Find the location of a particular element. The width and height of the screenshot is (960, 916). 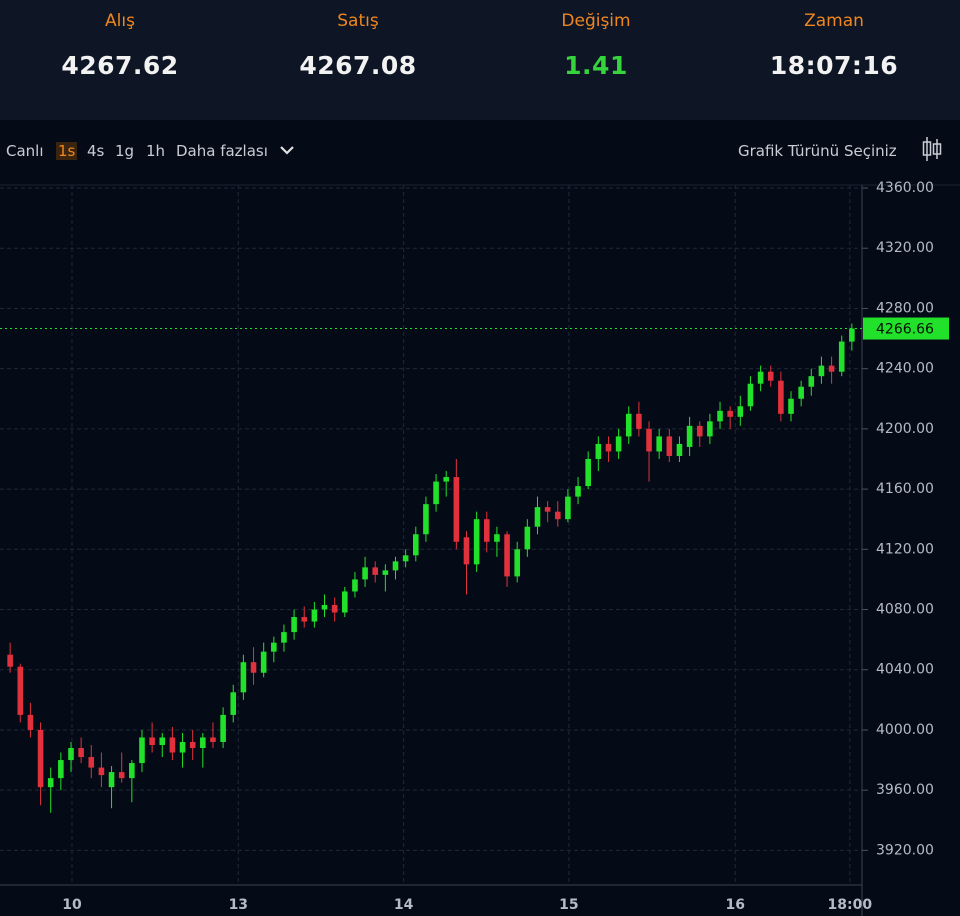

period-button: 1s is located at coordinates (67, 151).